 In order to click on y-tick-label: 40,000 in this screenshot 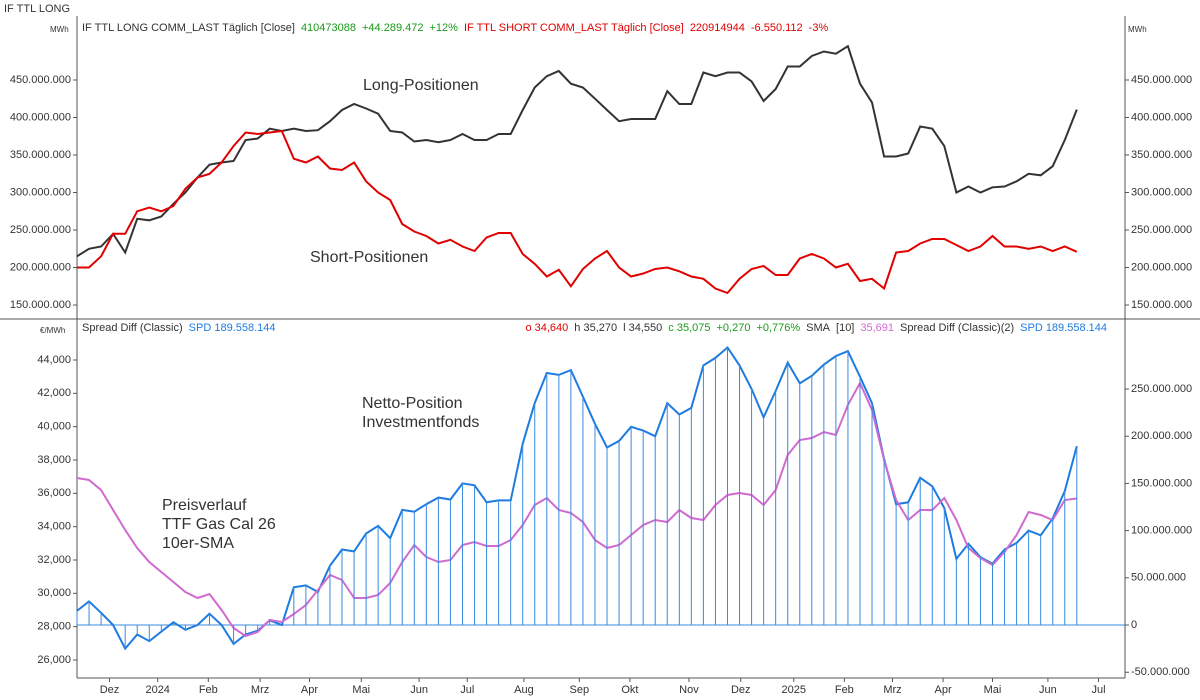, I will do `click(54, 427)`.